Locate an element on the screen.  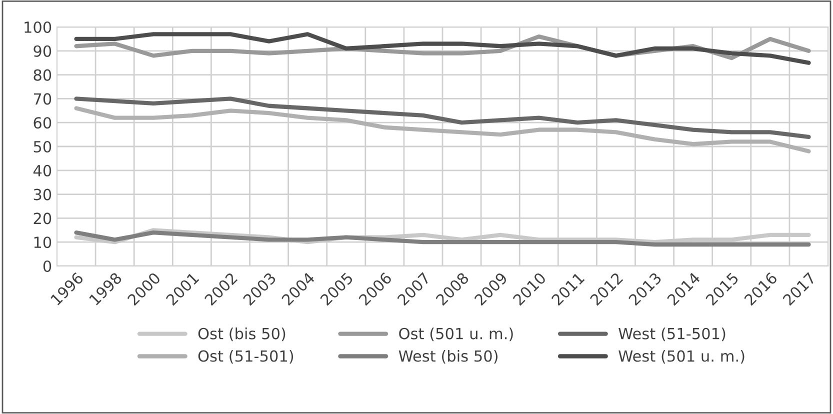
legend-label: West (bis 50) is located at coordinates (448, 357).